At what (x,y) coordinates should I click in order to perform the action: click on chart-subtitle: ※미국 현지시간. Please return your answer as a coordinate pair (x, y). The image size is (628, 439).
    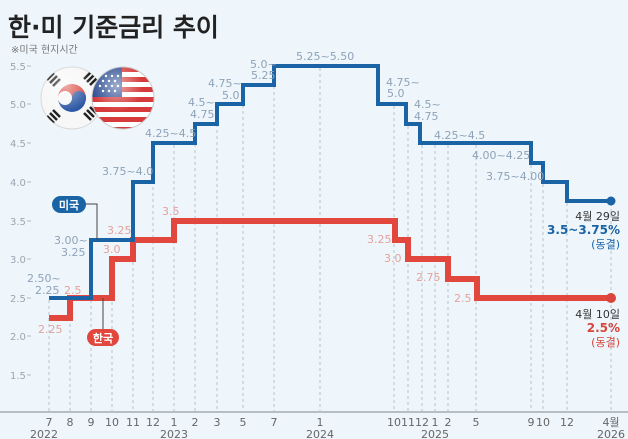
    Looking at the image, I should click on (44, 50).